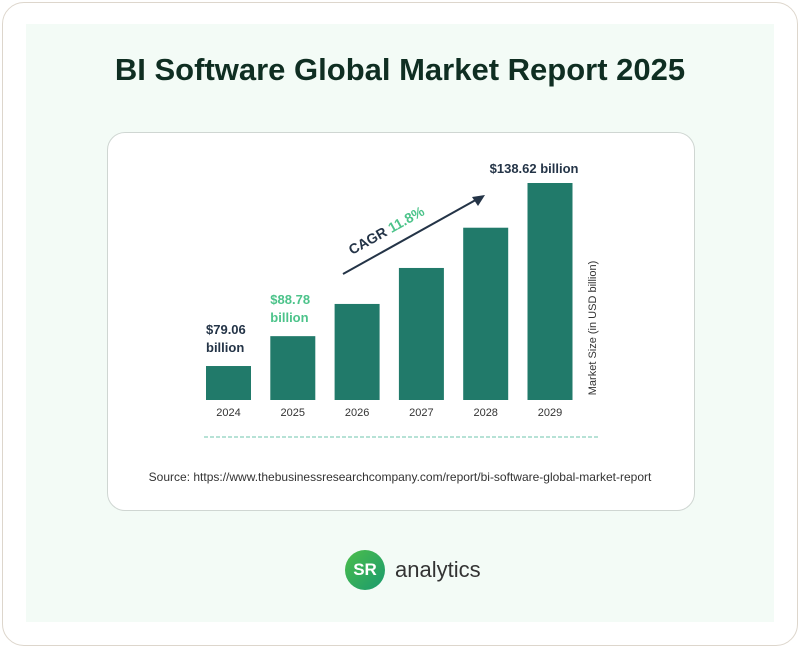 This screenshot has width=800, height=648. What do you see at coordinates (290, 299) in the screenshot?
I see `data-label: $88.78` at bounding box center [290, 299].